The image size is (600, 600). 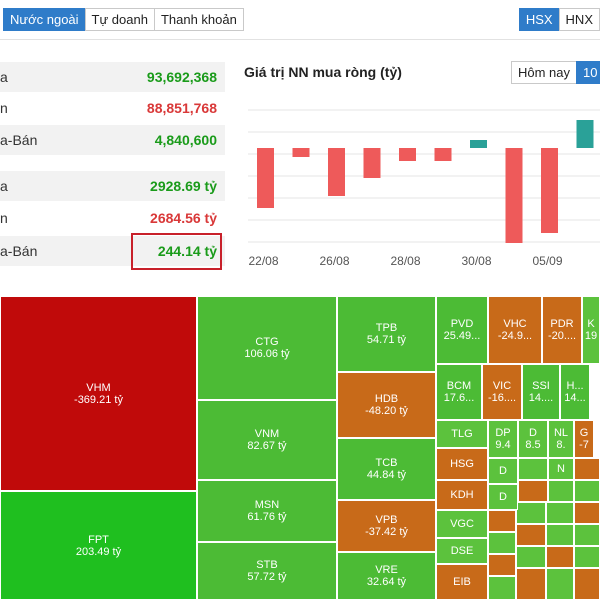 I want to click on period-10-button: 10, so click(x=588, y=72).